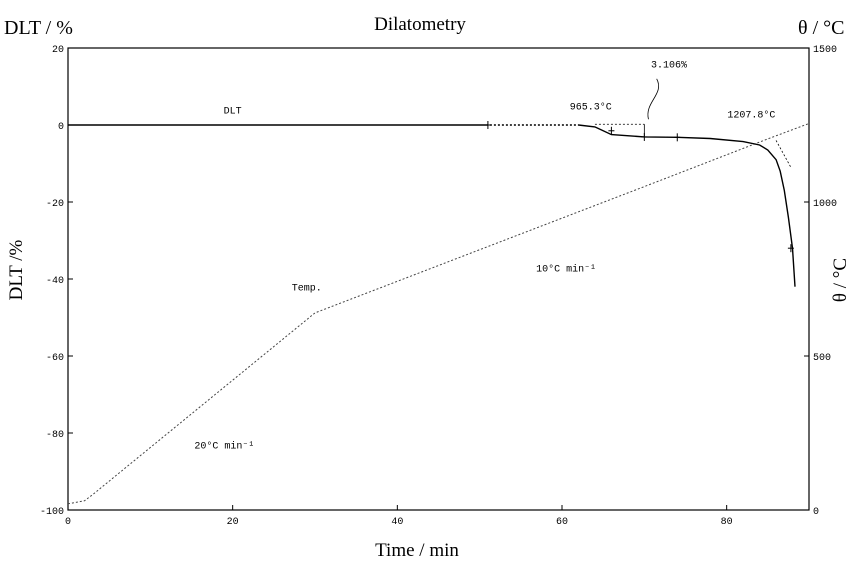 This screenshot has height=561, width=860. I want to click on left-y-tick-label: -100, so click(52, 512).